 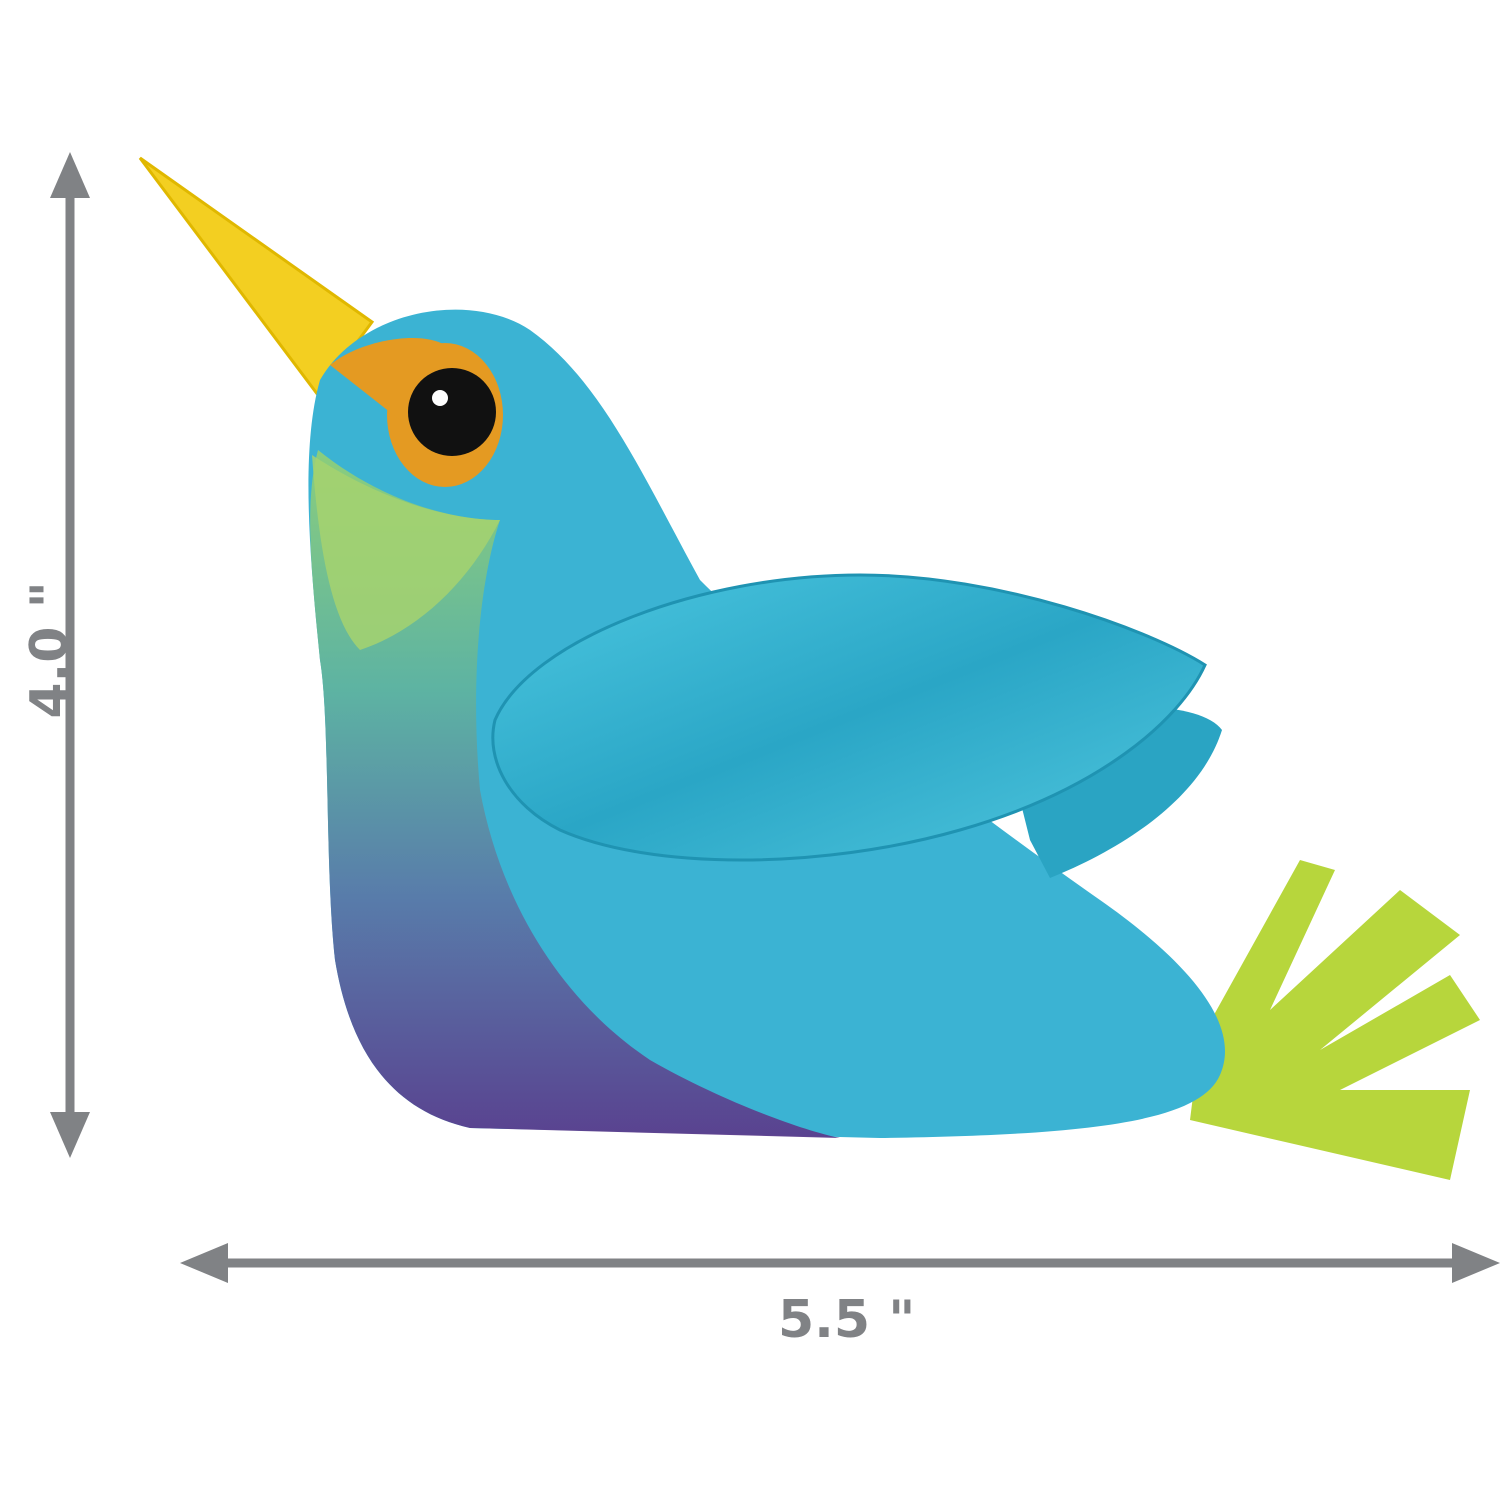 What do you see at coordinates (416, 412) in the screenshot?
I see `bird-eye` at bounding box center [416, 412].